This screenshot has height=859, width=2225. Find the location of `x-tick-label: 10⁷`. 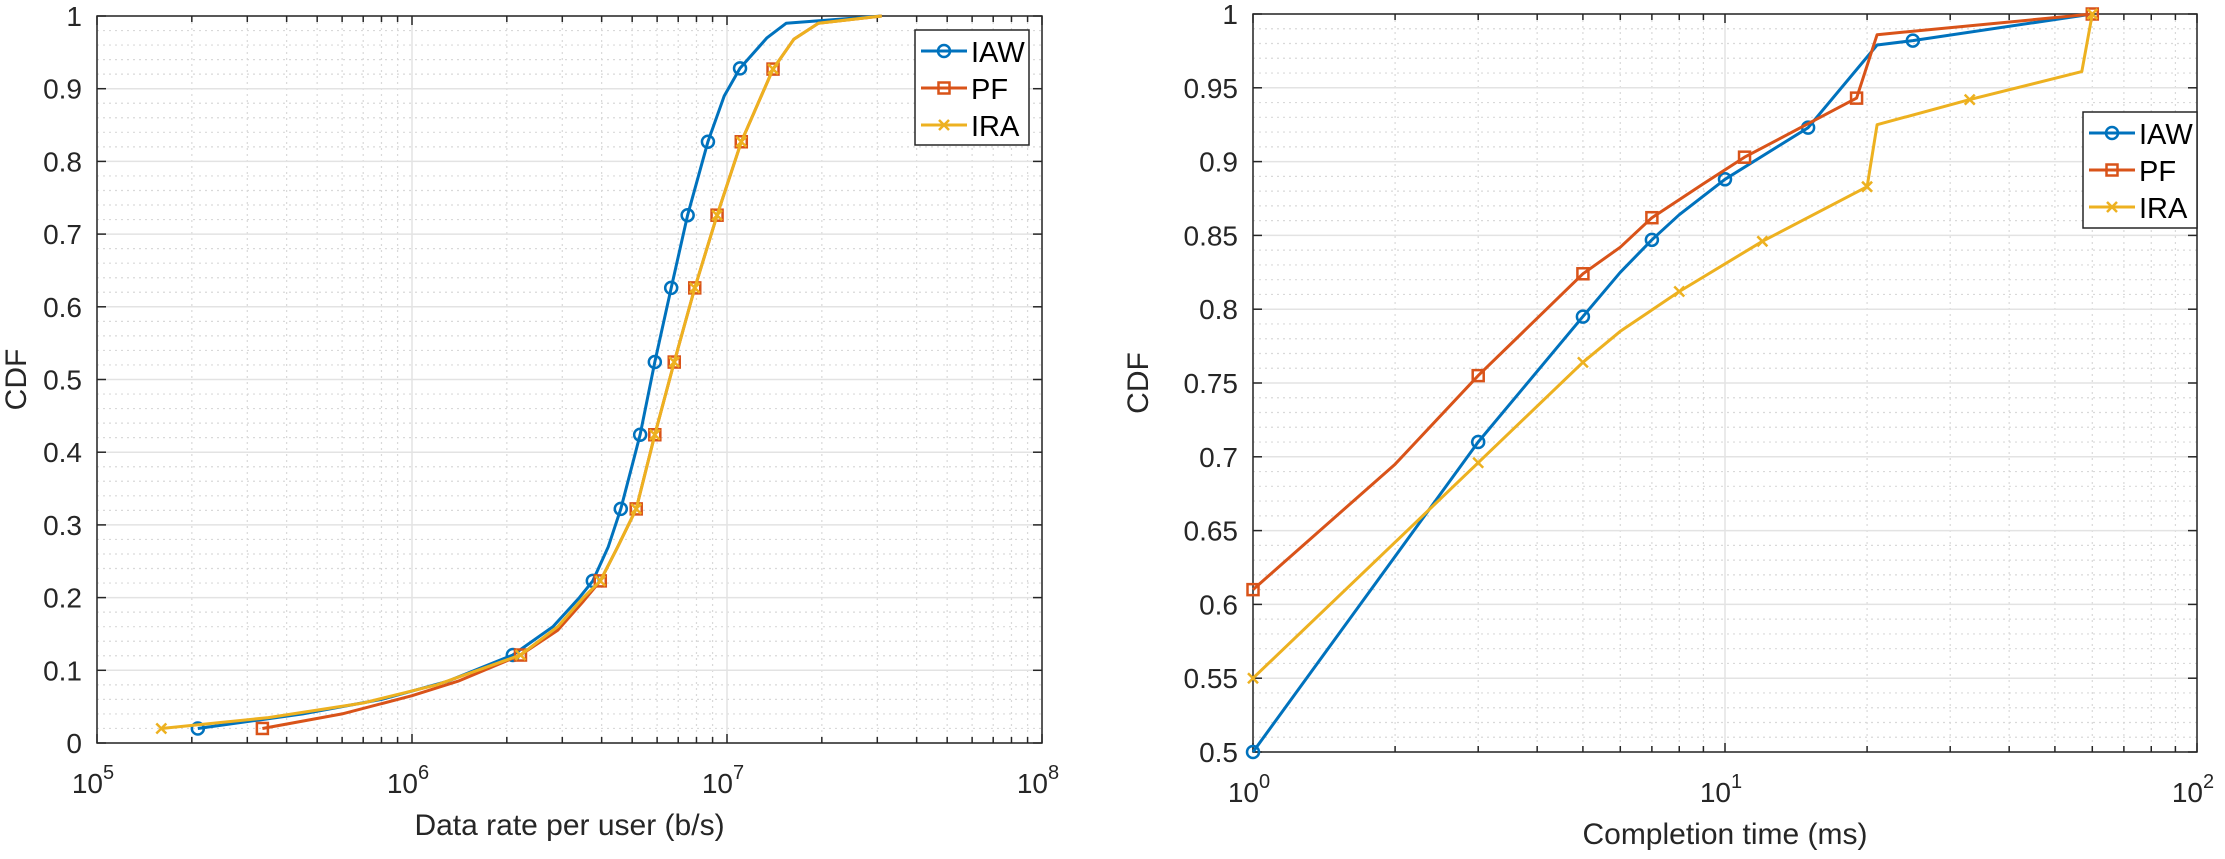

x-tick-label: 10⁷ is located at coordinates (723, 780).